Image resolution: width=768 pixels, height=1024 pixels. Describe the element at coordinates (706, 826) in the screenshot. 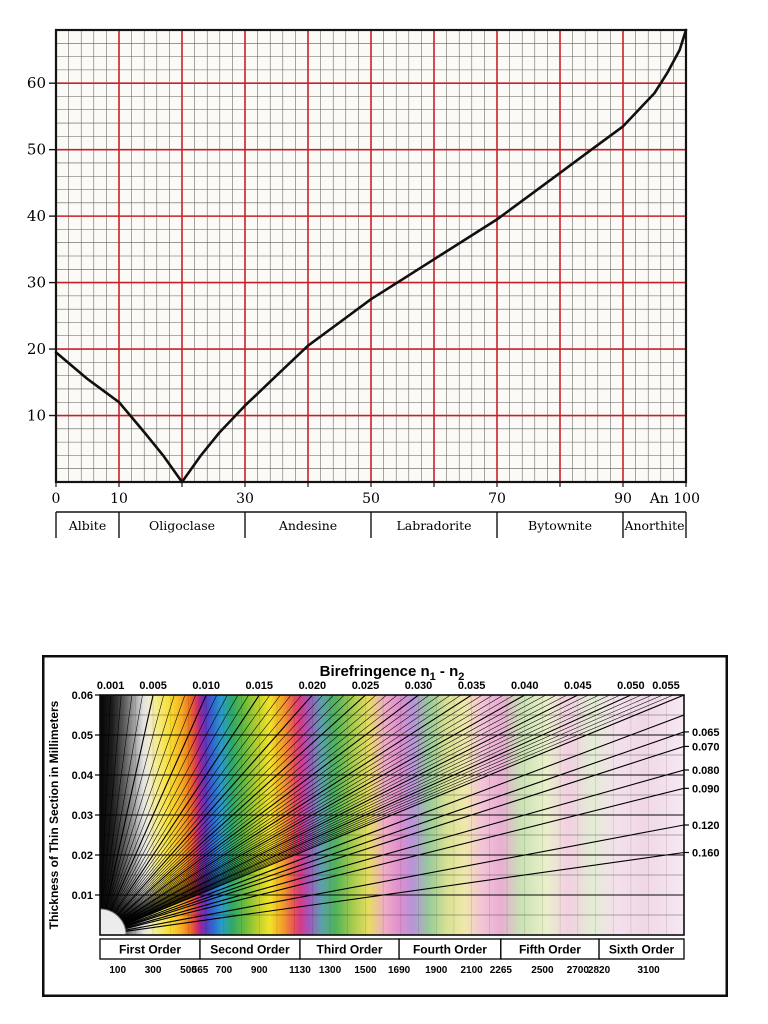

I see `right-birefringence-label: 0.120` at that location.